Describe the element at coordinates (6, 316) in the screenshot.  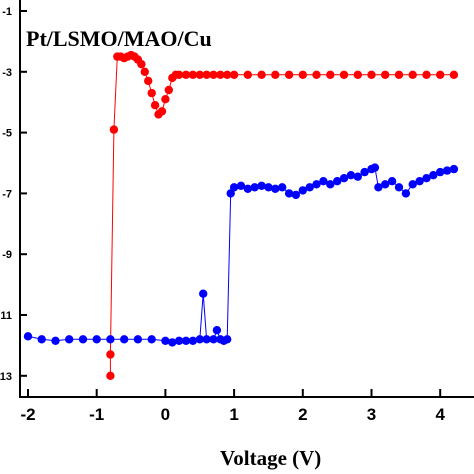
I see `y-tick-label: -11` at that location.